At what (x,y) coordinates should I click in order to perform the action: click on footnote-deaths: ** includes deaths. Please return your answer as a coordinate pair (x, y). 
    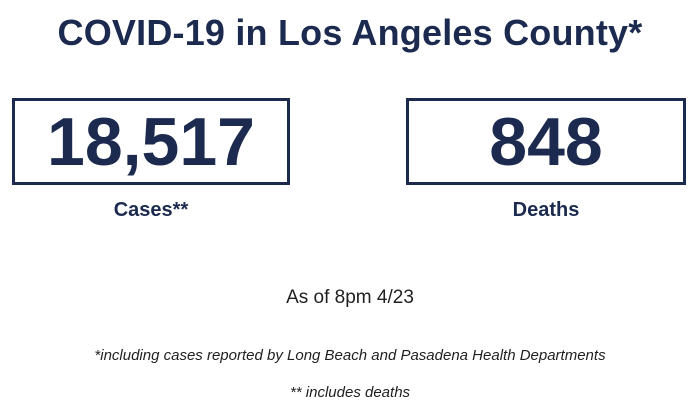
    Looking at the image, I should click on (350, 392).